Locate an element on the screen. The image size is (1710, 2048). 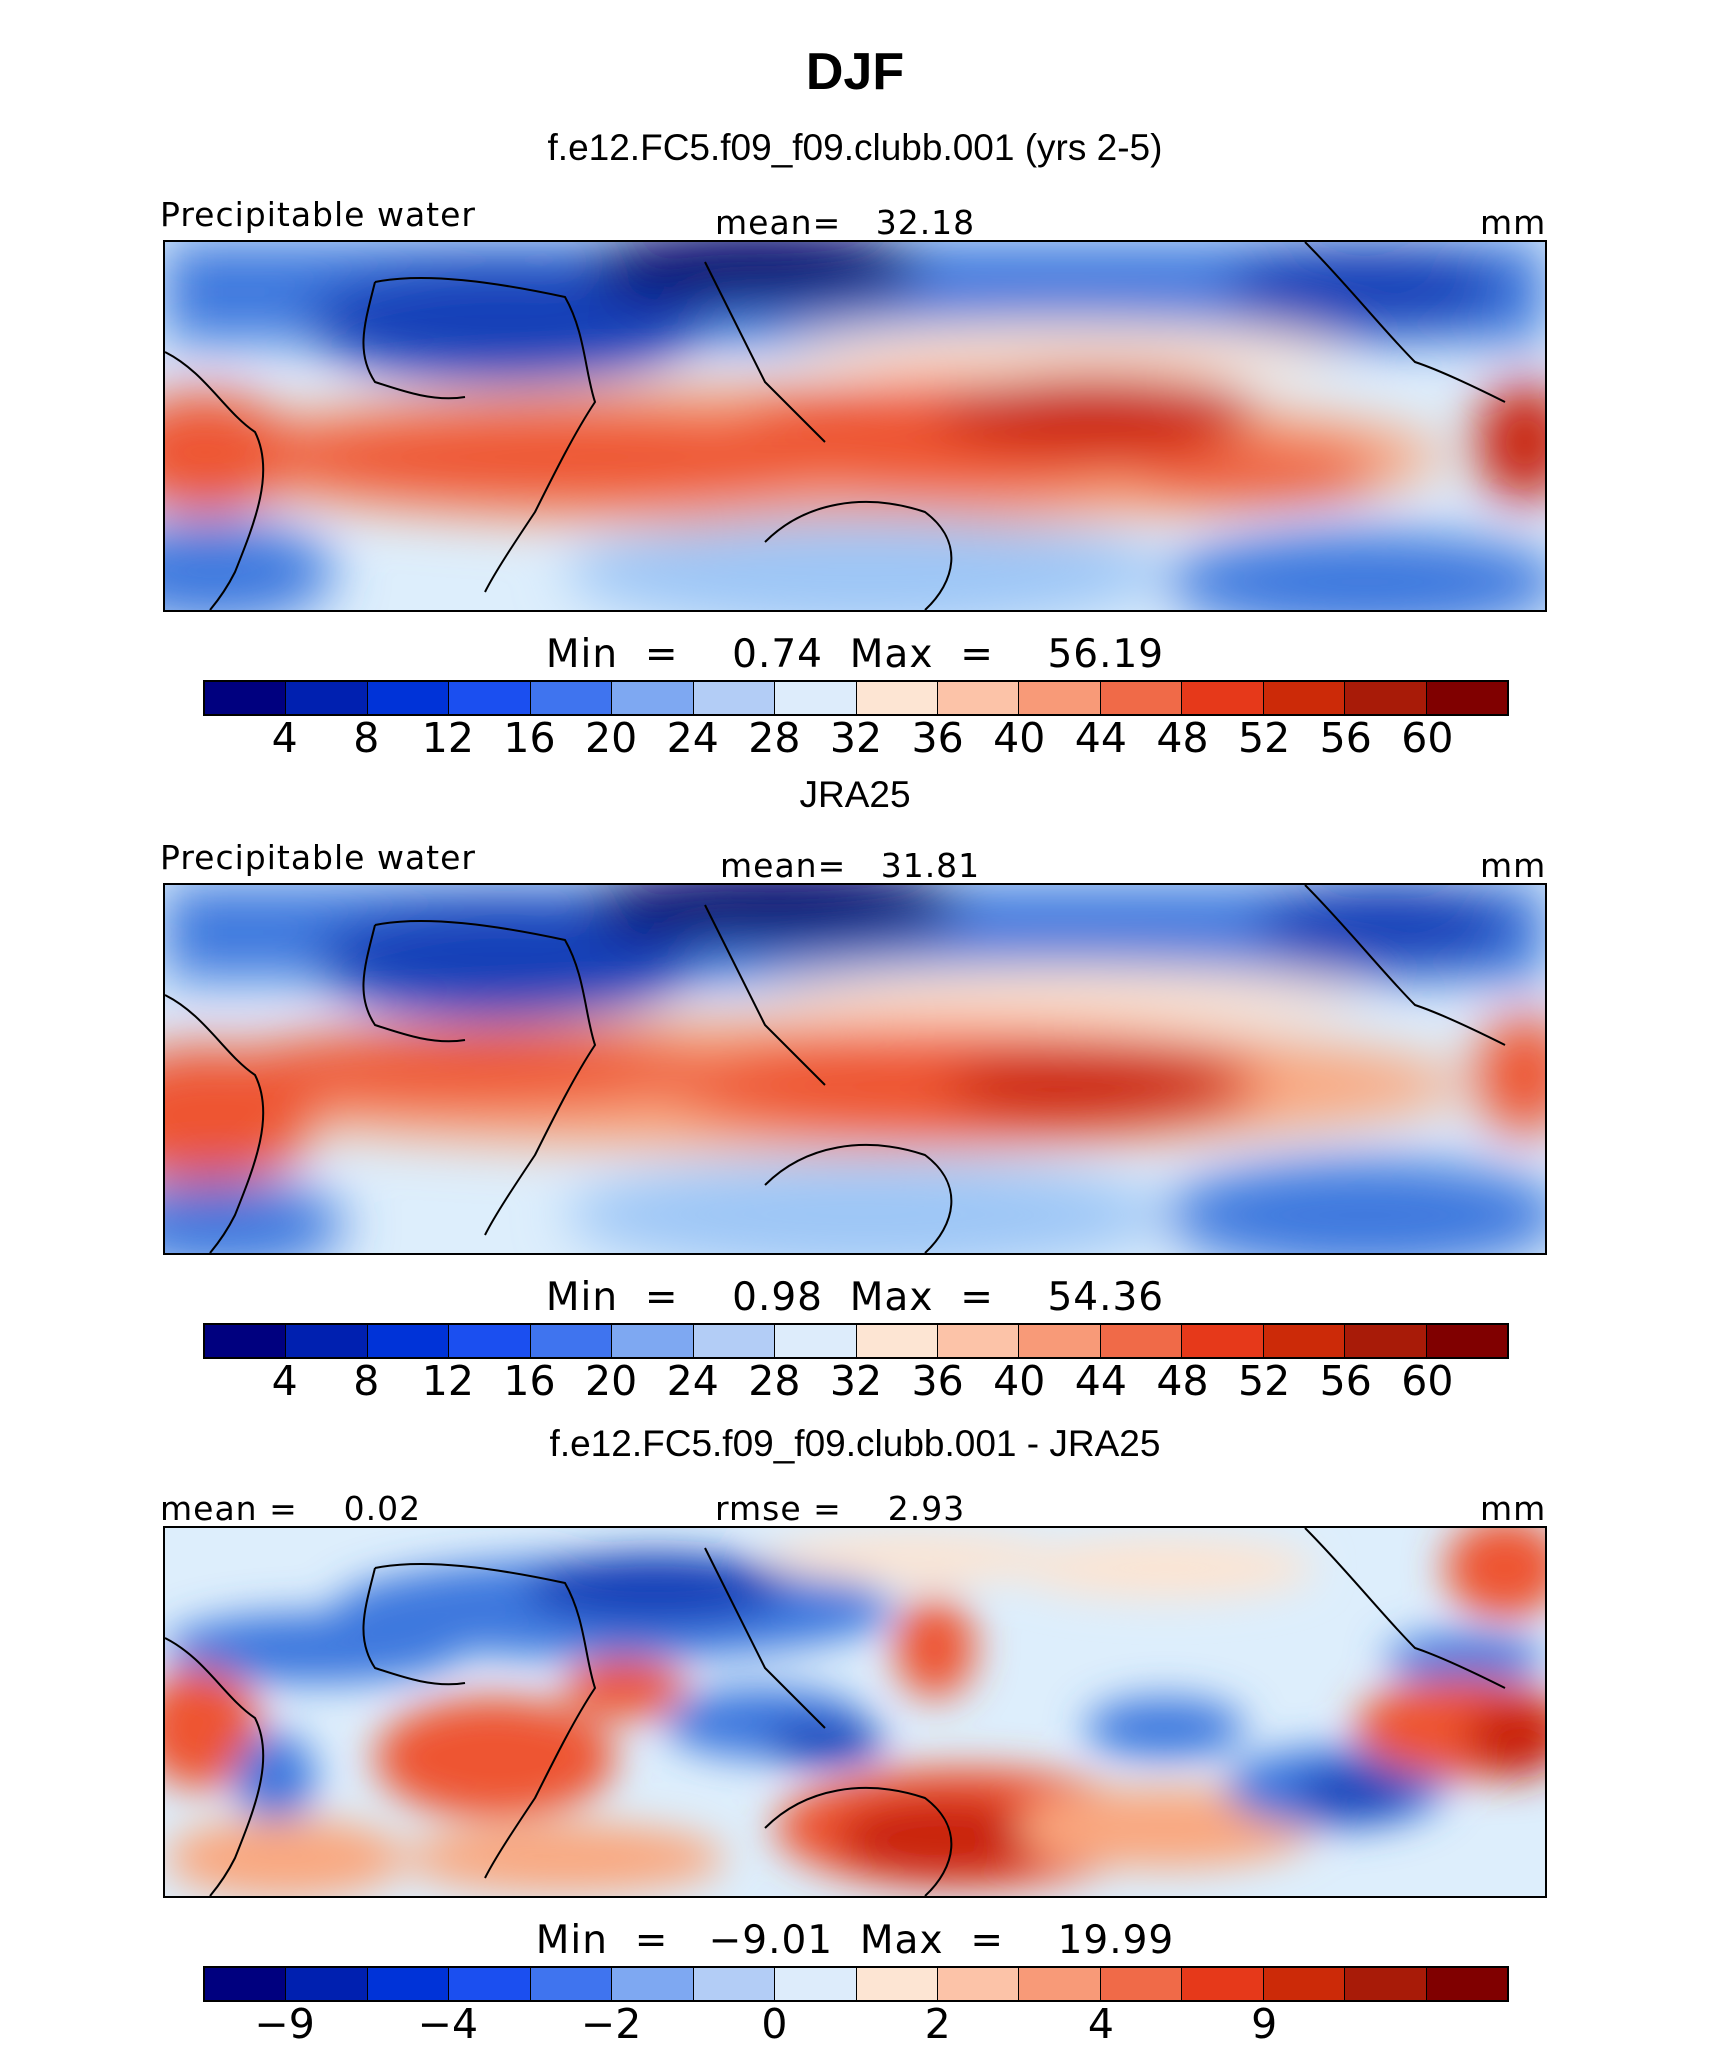
panel-3-colorbar is located at coordinates (856, 1984).